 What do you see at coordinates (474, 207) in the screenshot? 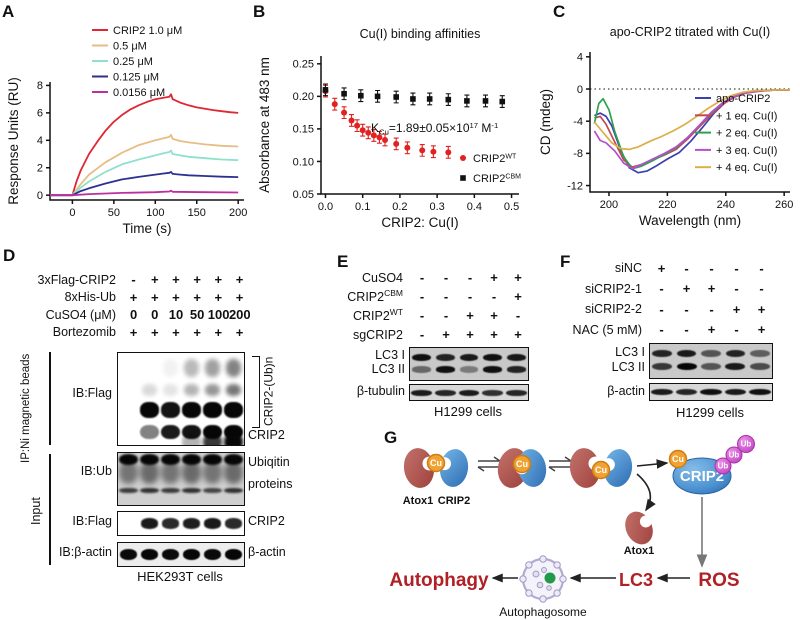
I see `svg-text: 0.4` at bounding box center [474, 207].